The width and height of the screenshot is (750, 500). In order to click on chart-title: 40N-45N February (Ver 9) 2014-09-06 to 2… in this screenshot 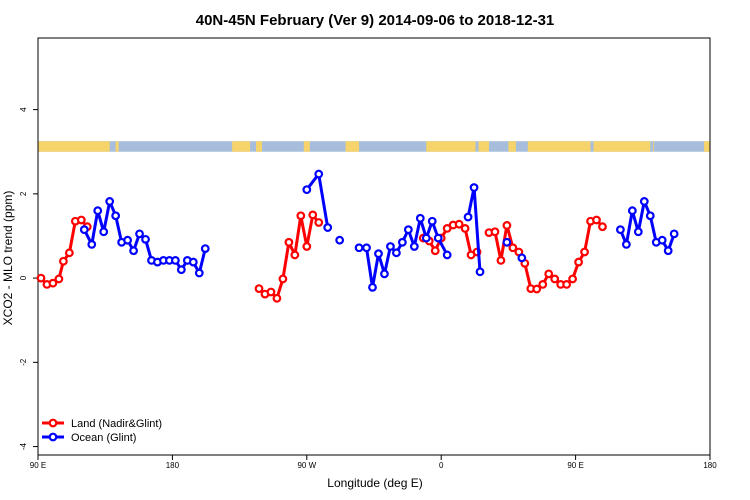, I will do `click(375, 20)`.